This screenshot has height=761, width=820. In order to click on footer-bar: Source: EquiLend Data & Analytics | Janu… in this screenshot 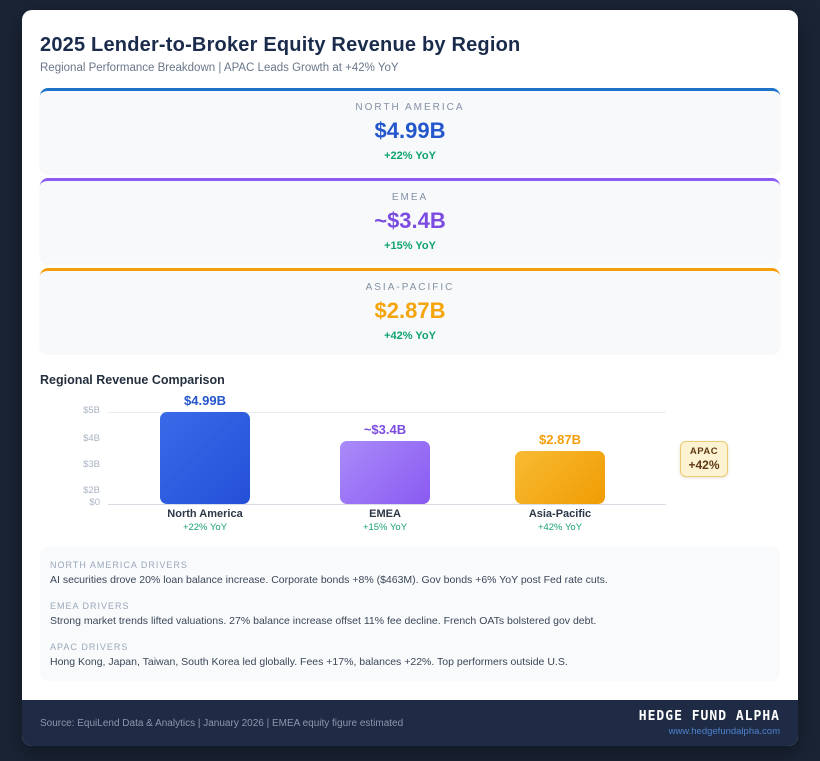, I will do `click(410, 723)`.